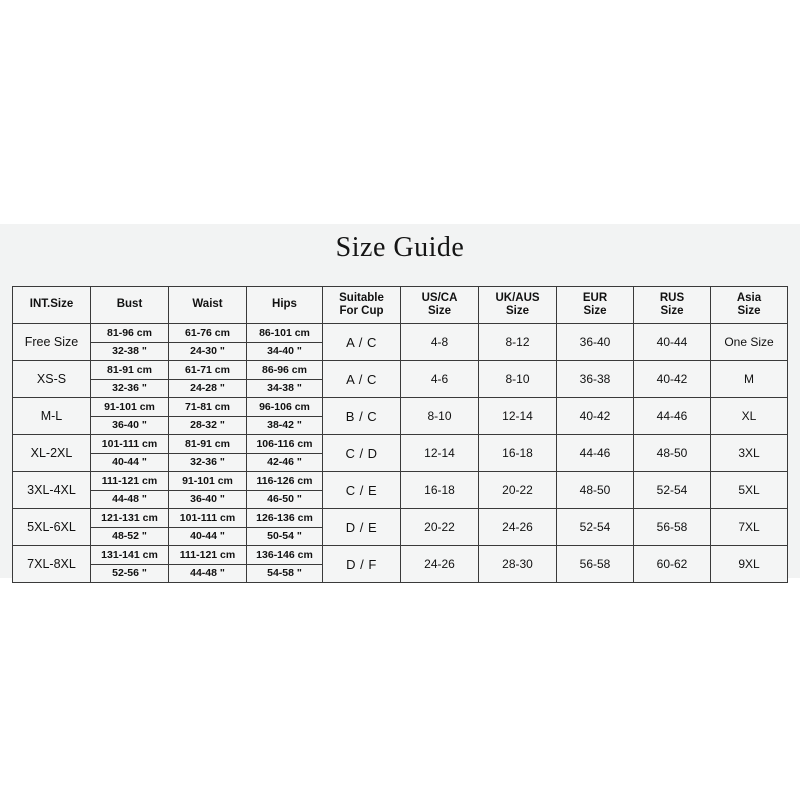 The image size is (800, 800). Describe the element at coordinates (517, 416) in the screenshot. I see `cell-uk-aus-size: 12-14` at that location.